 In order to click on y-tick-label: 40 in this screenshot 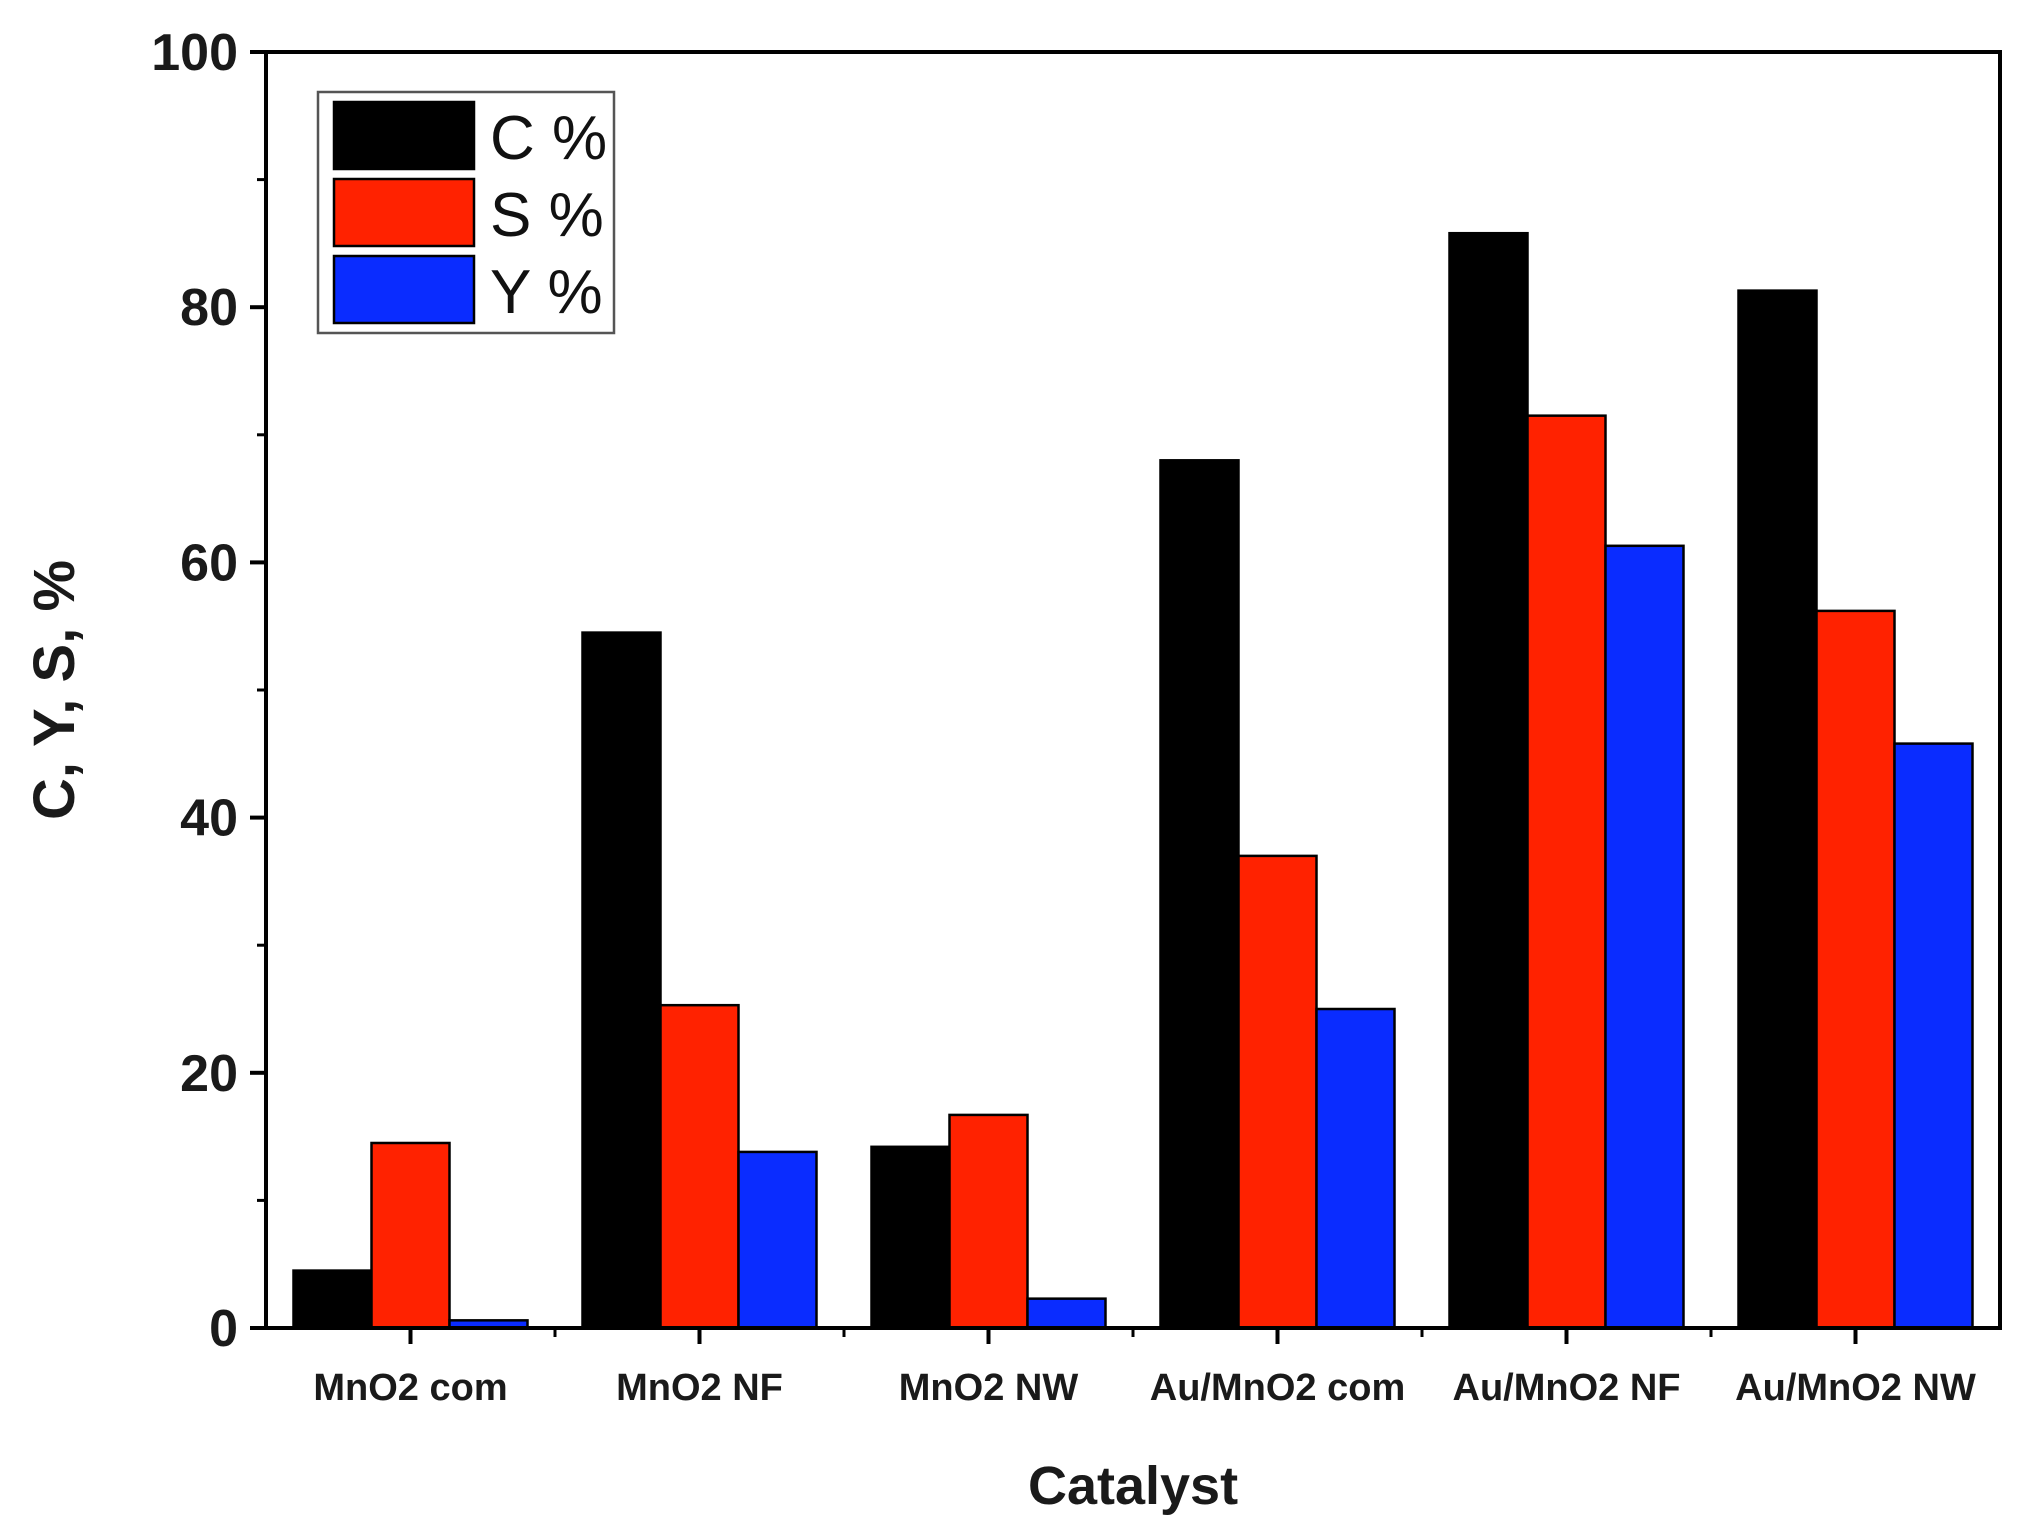, I will do `click(209, 819)`.